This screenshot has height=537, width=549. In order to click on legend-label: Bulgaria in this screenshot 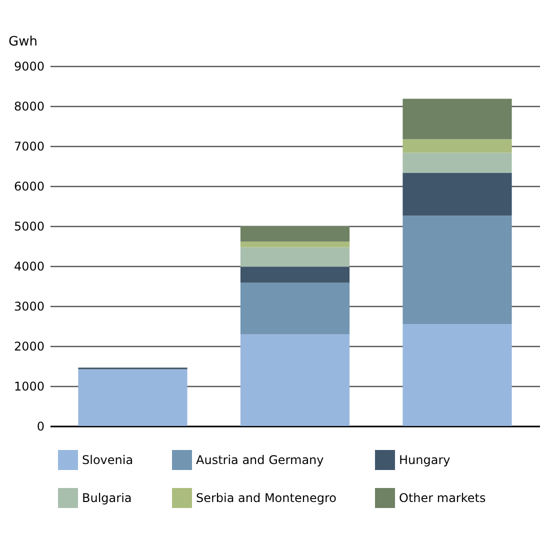, I will do `click(107, 498)`.